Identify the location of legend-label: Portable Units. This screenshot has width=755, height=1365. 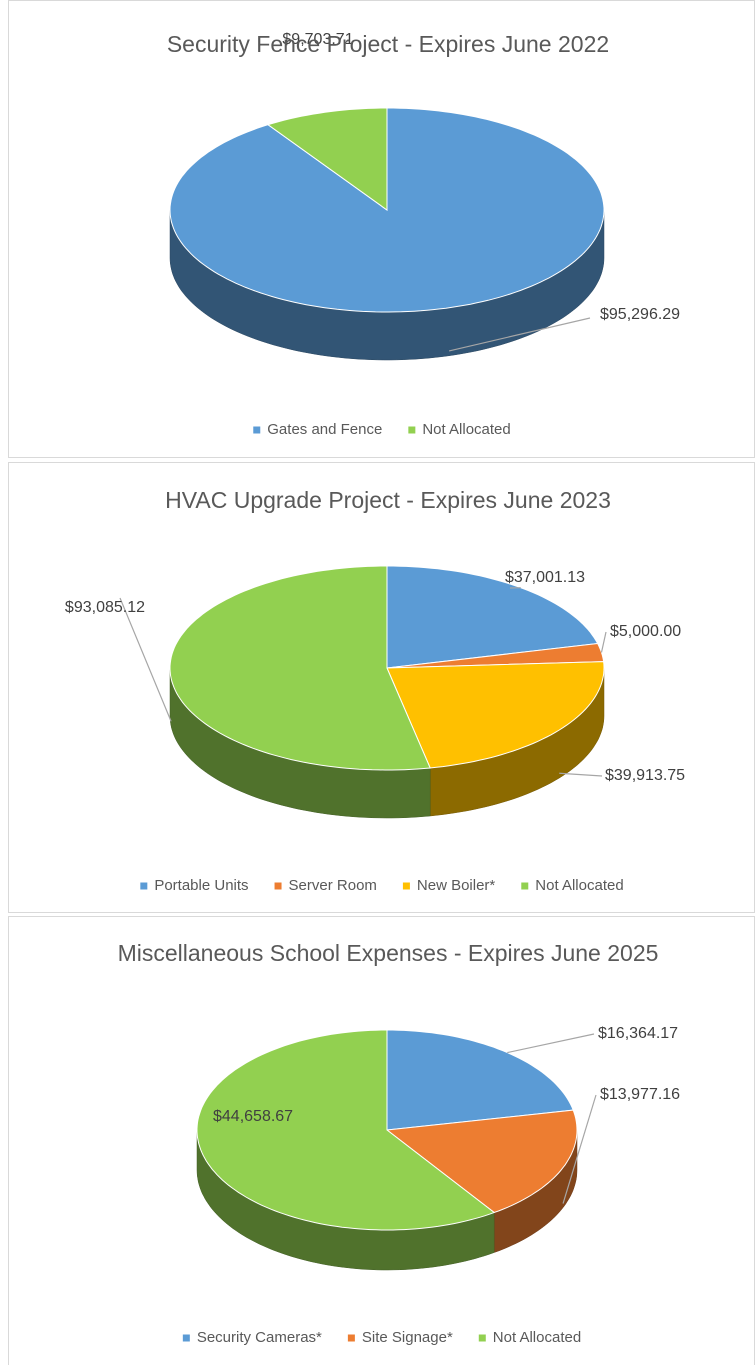
(201, 885).